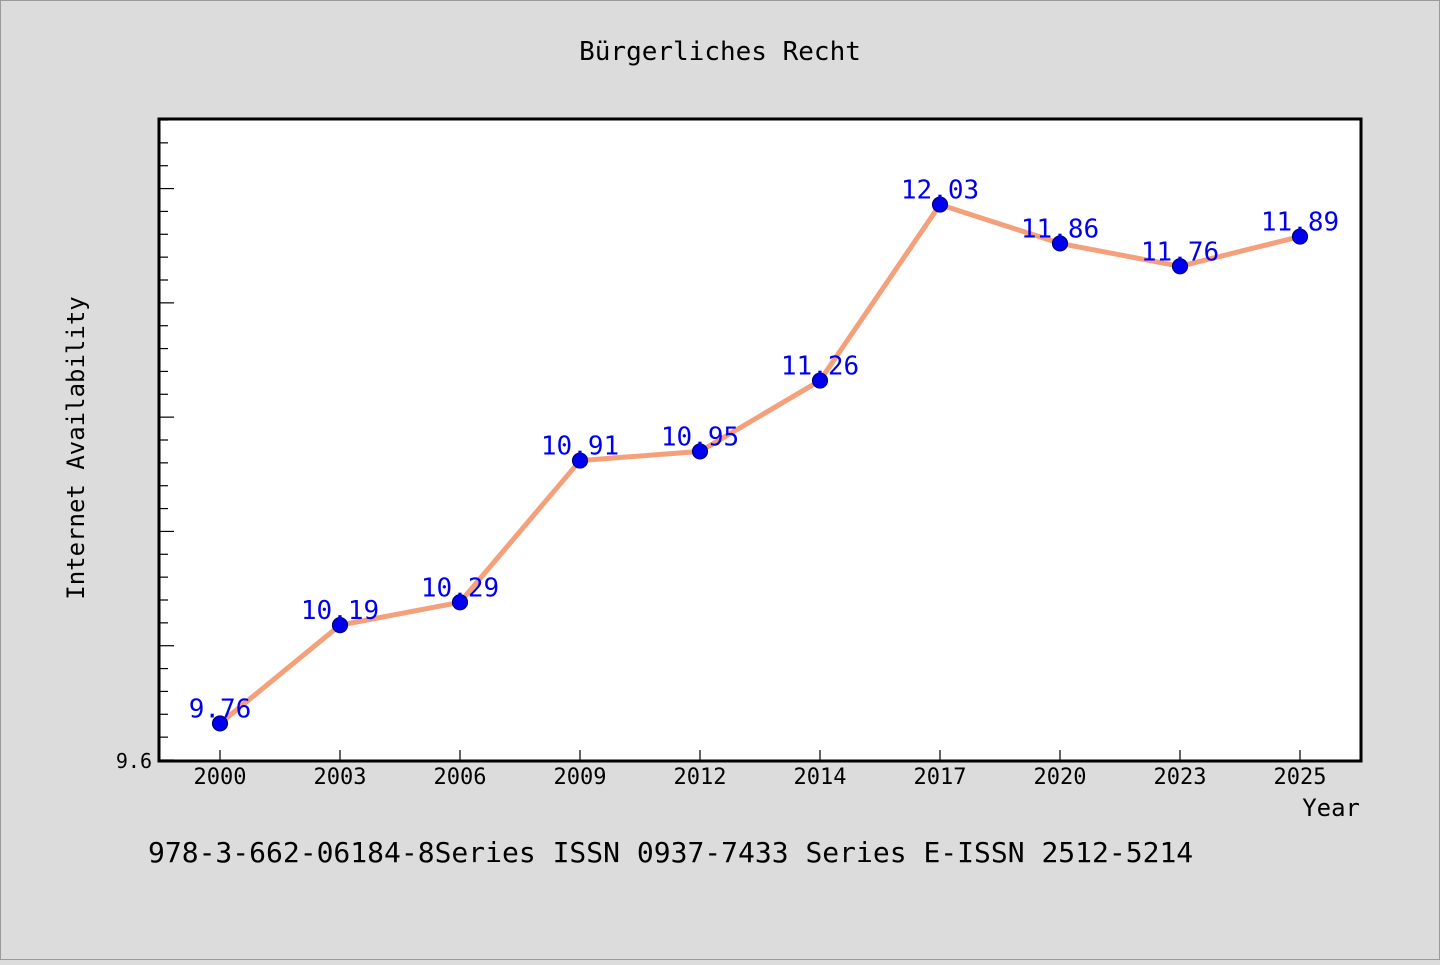 The width and height of the screenshot is (1440, 965). What do you see at coordinates (460, 777) in the screenshot?
I see `x-tick-label: 2006` at bounding box center [460, 777].